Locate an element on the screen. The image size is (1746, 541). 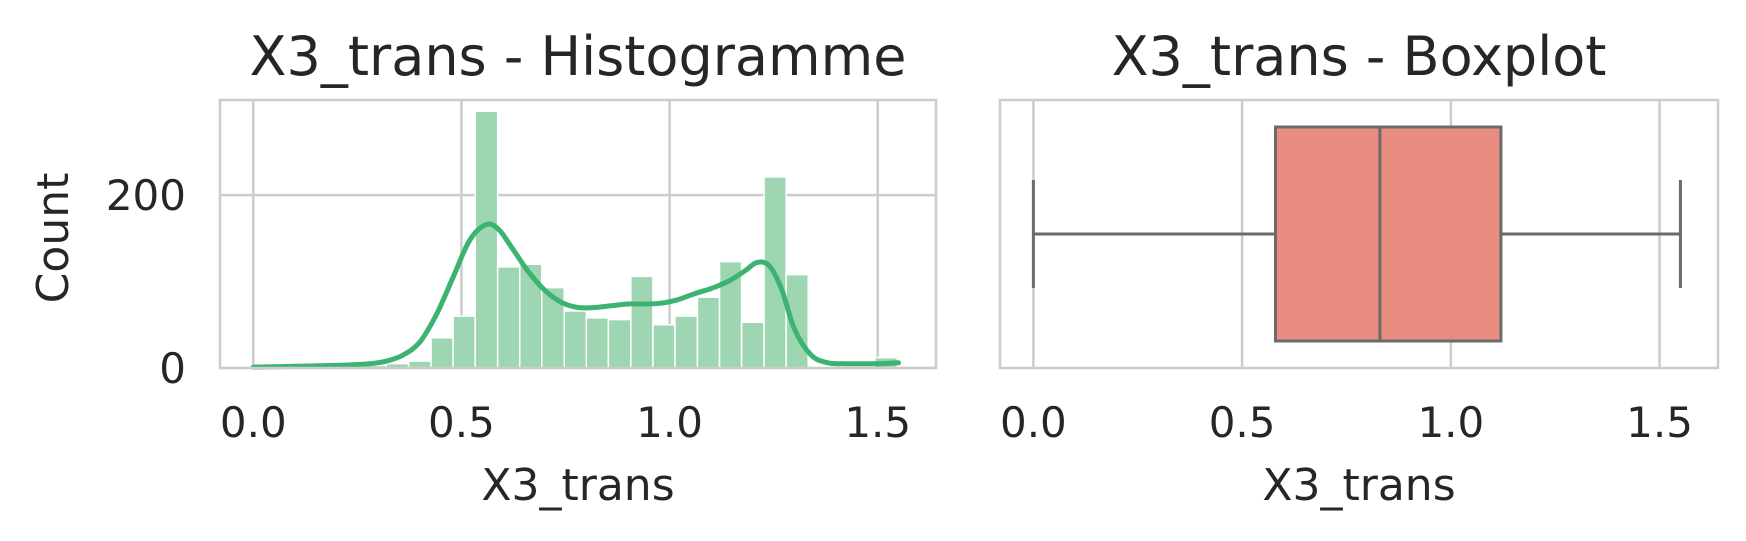
boxplot-x-tick-label: 1.5 is located at coordinates (1659, 422).